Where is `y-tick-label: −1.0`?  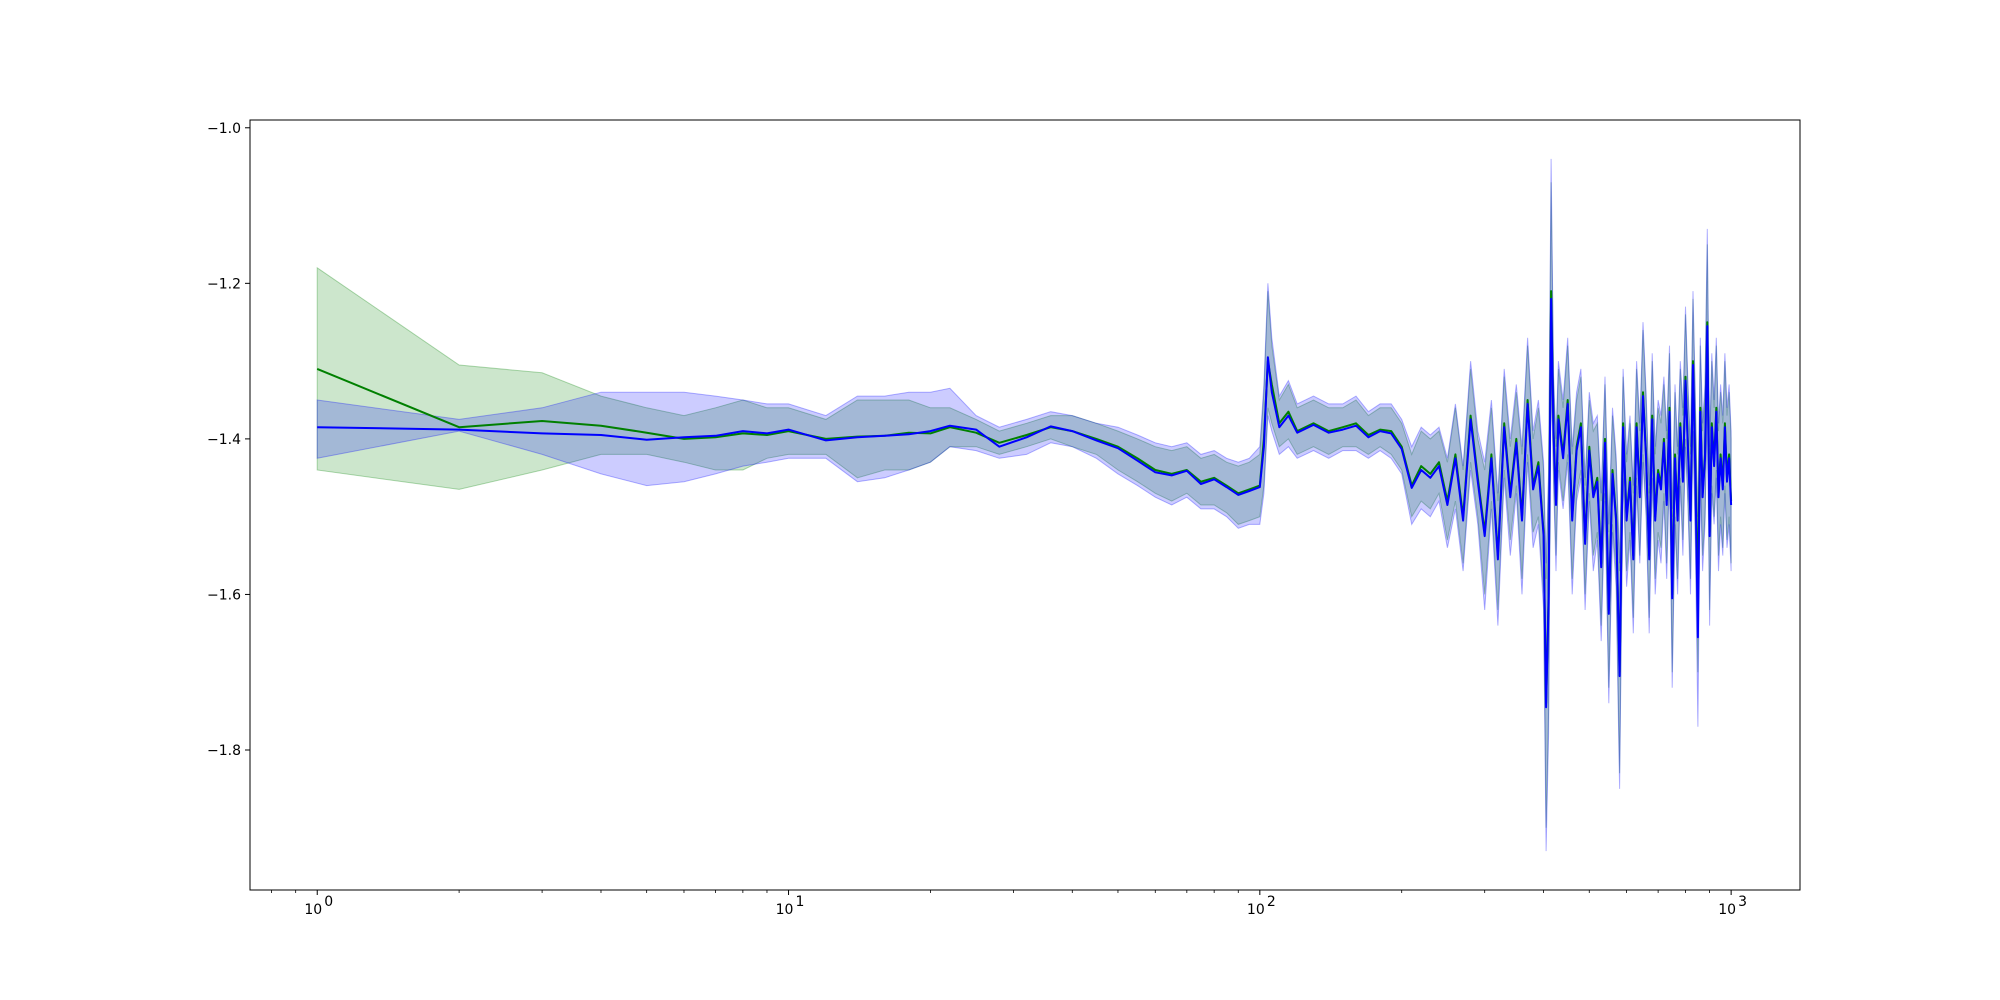 y-tick-label: −1.0 is located at coordinates (224, 129).